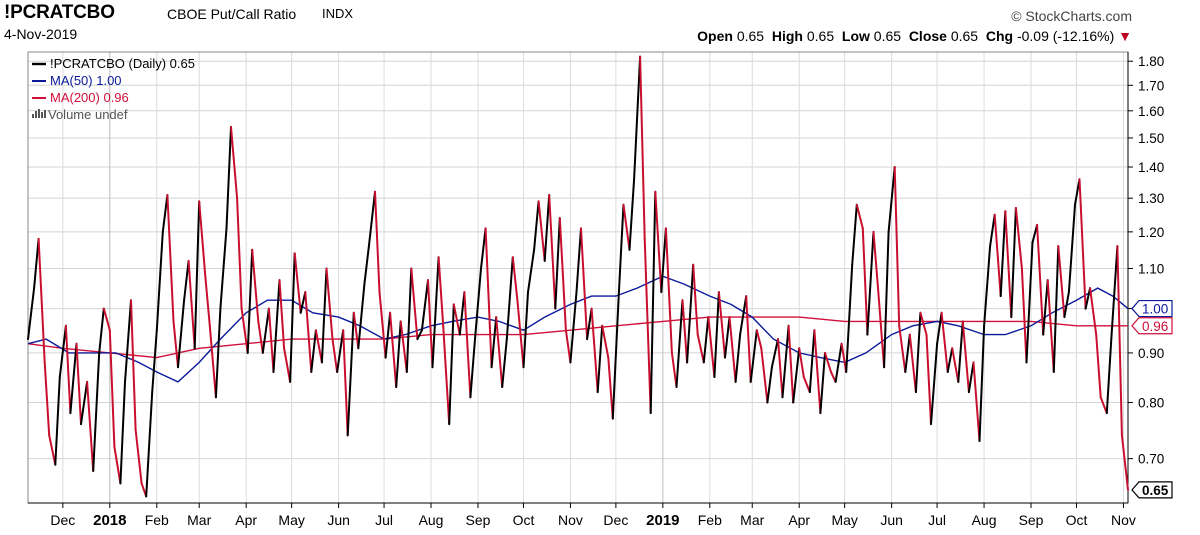 The width and height of the screenshot is (1200, 535). I want to click on y-tick-label: 1.60, so click(1151, 111).